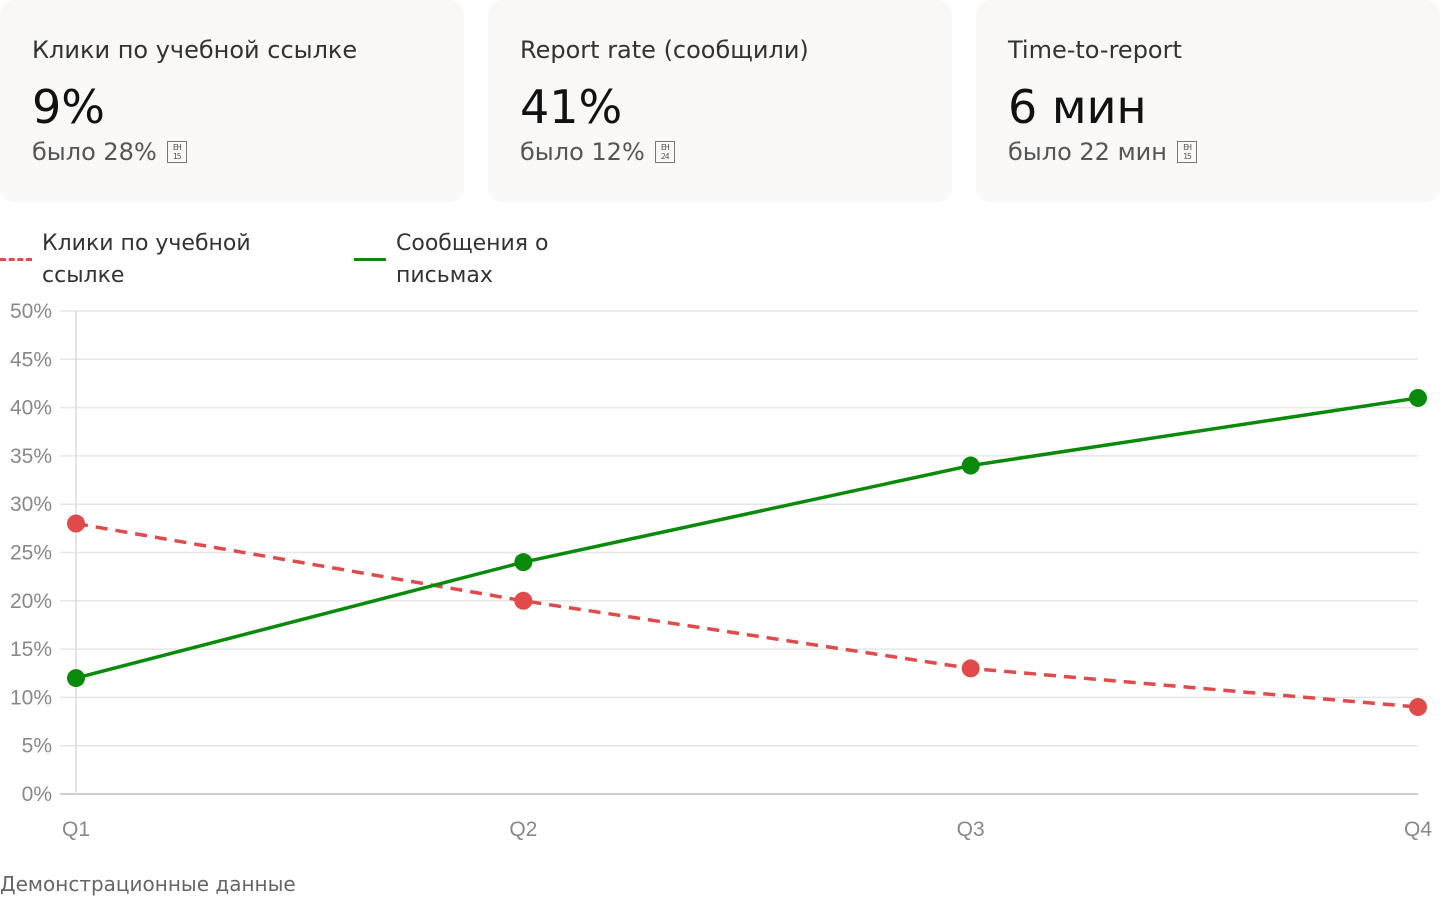  Describe the element at coordinates (582, 152) in the screenshot. I see `kpi-previous-text: было 12%` at that location.